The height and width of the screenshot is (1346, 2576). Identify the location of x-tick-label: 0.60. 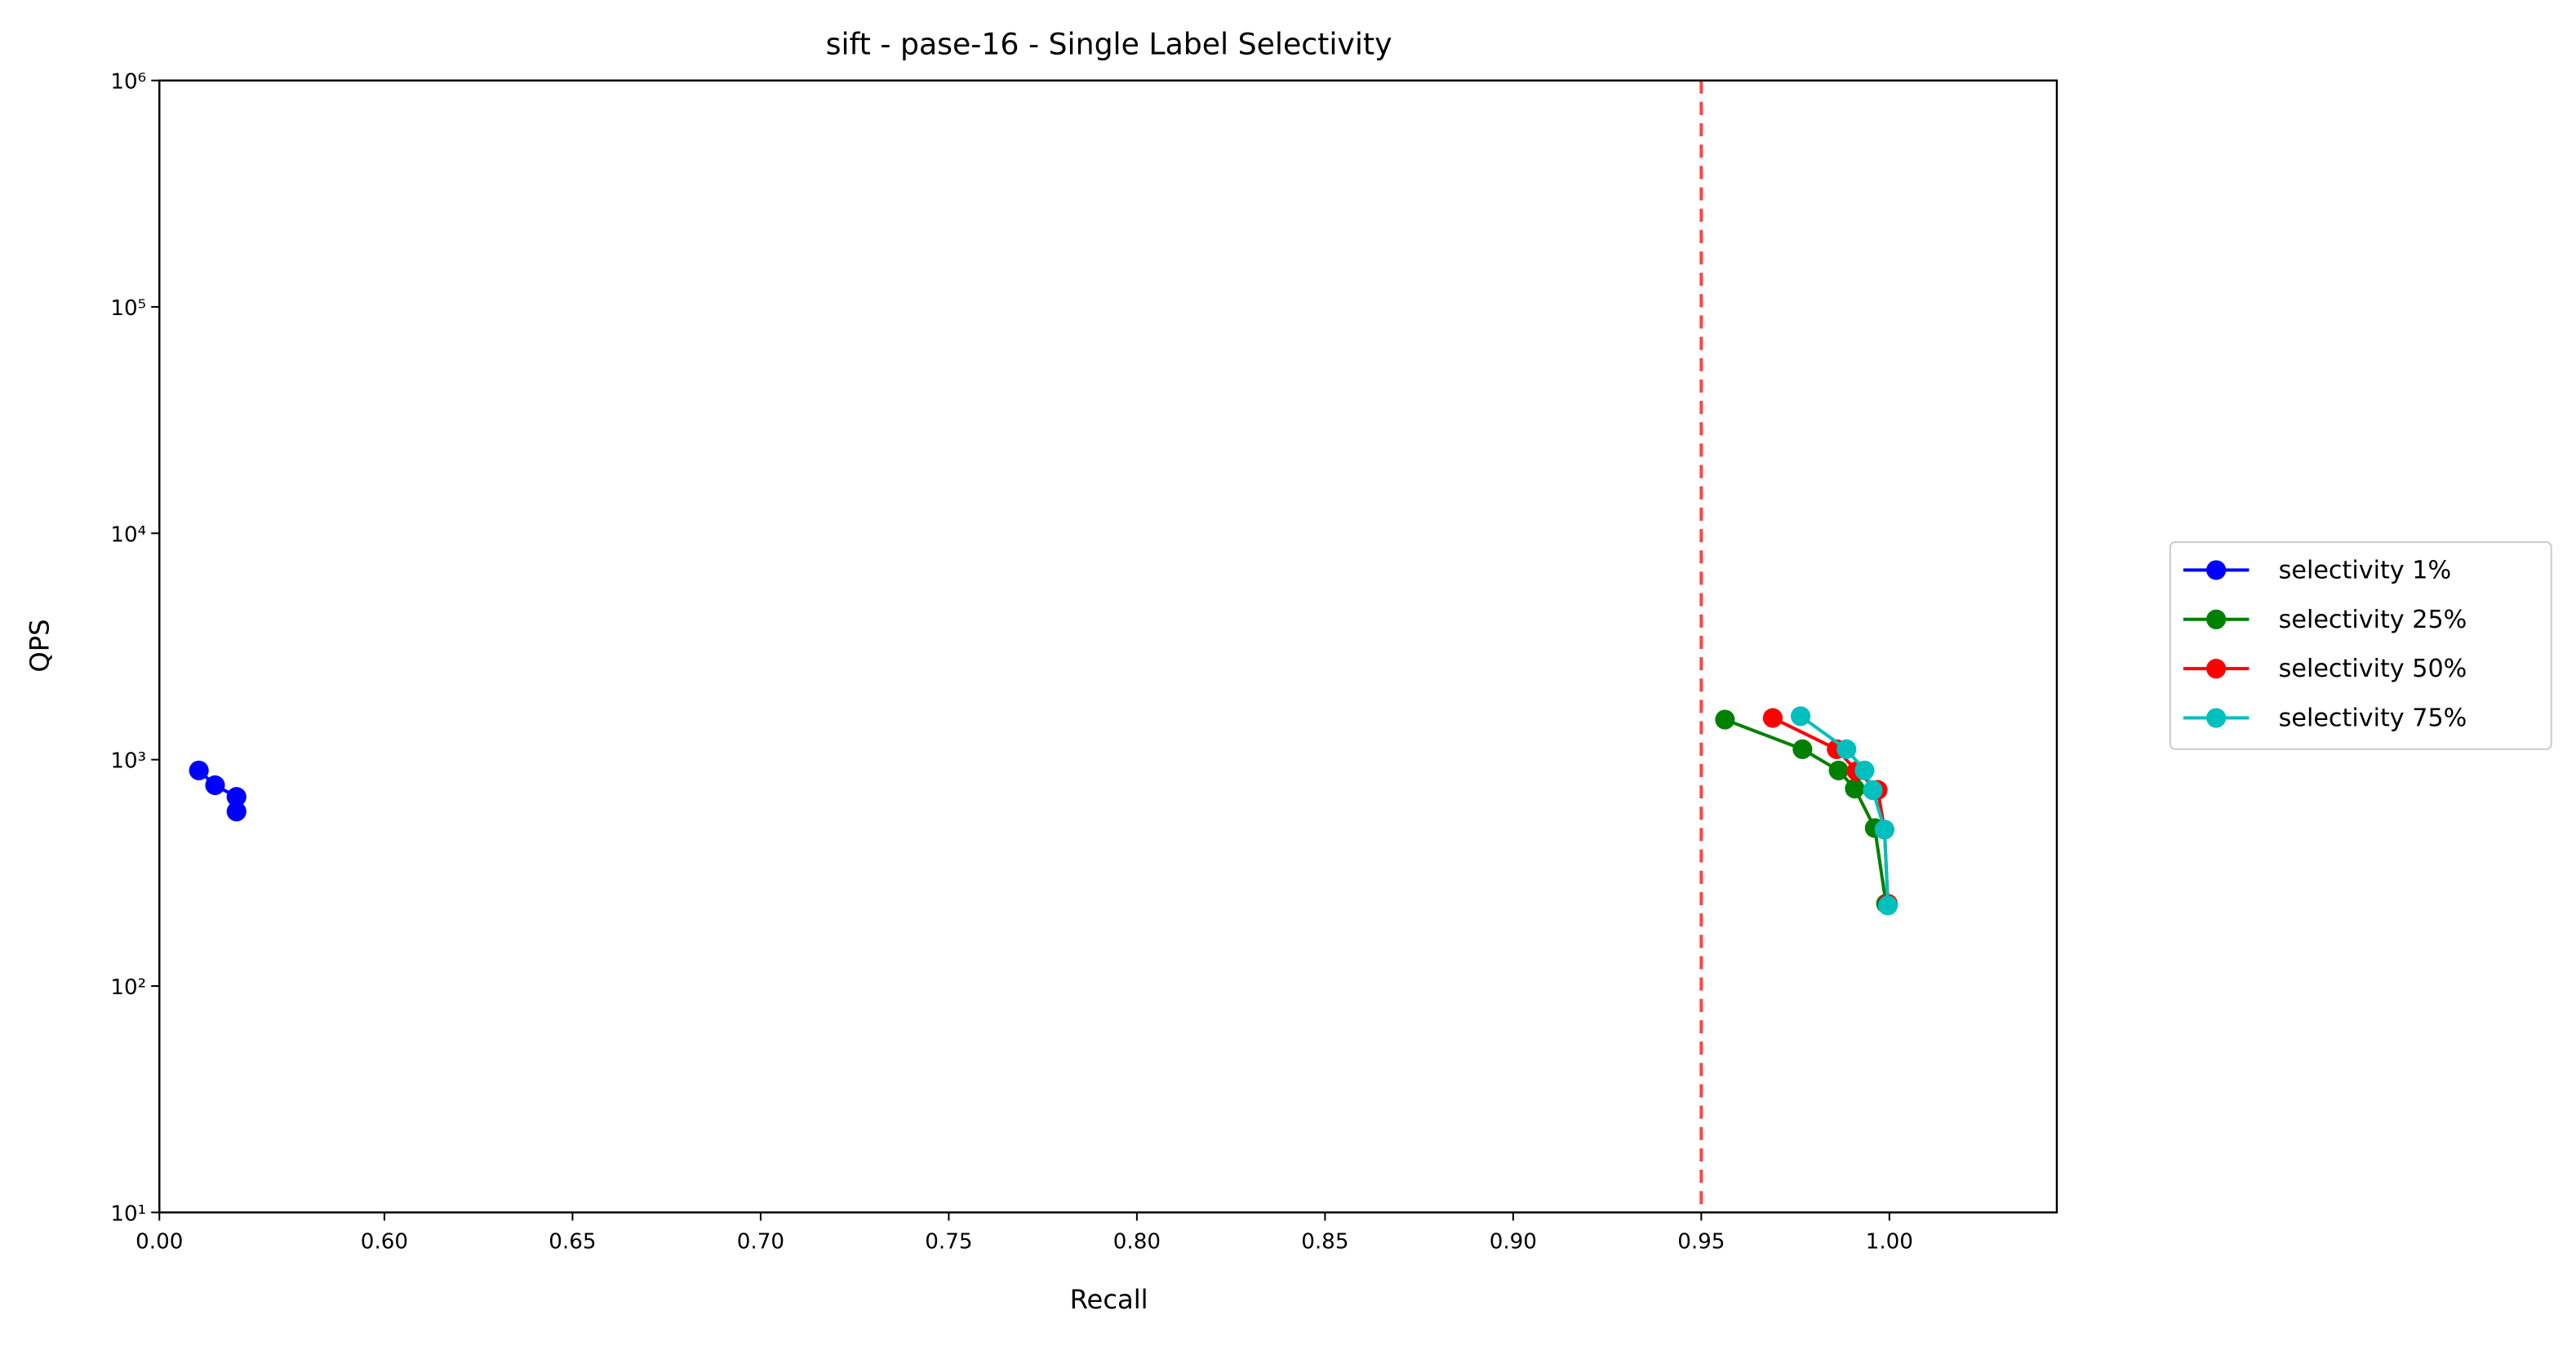
(384, 1242).